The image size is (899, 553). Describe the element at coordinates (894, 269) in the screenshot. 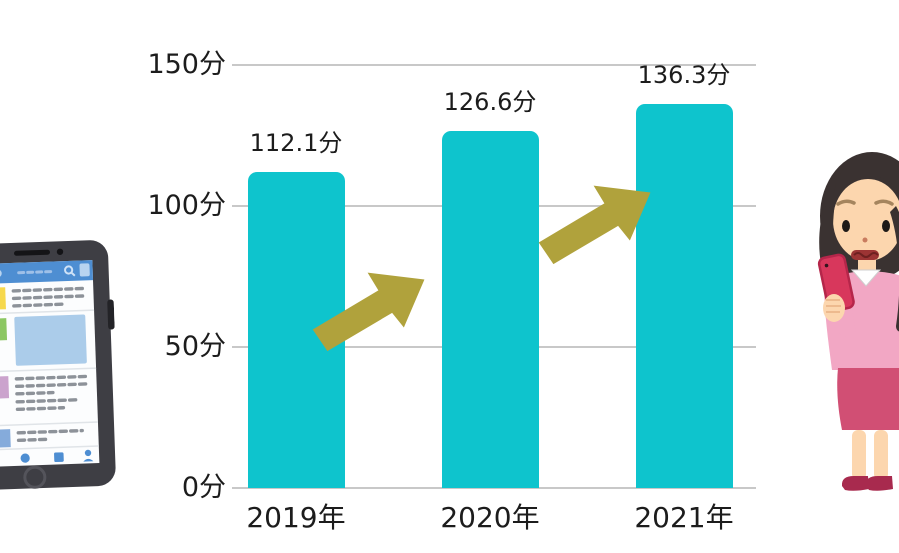

I see `hair-right-strand` at that location.